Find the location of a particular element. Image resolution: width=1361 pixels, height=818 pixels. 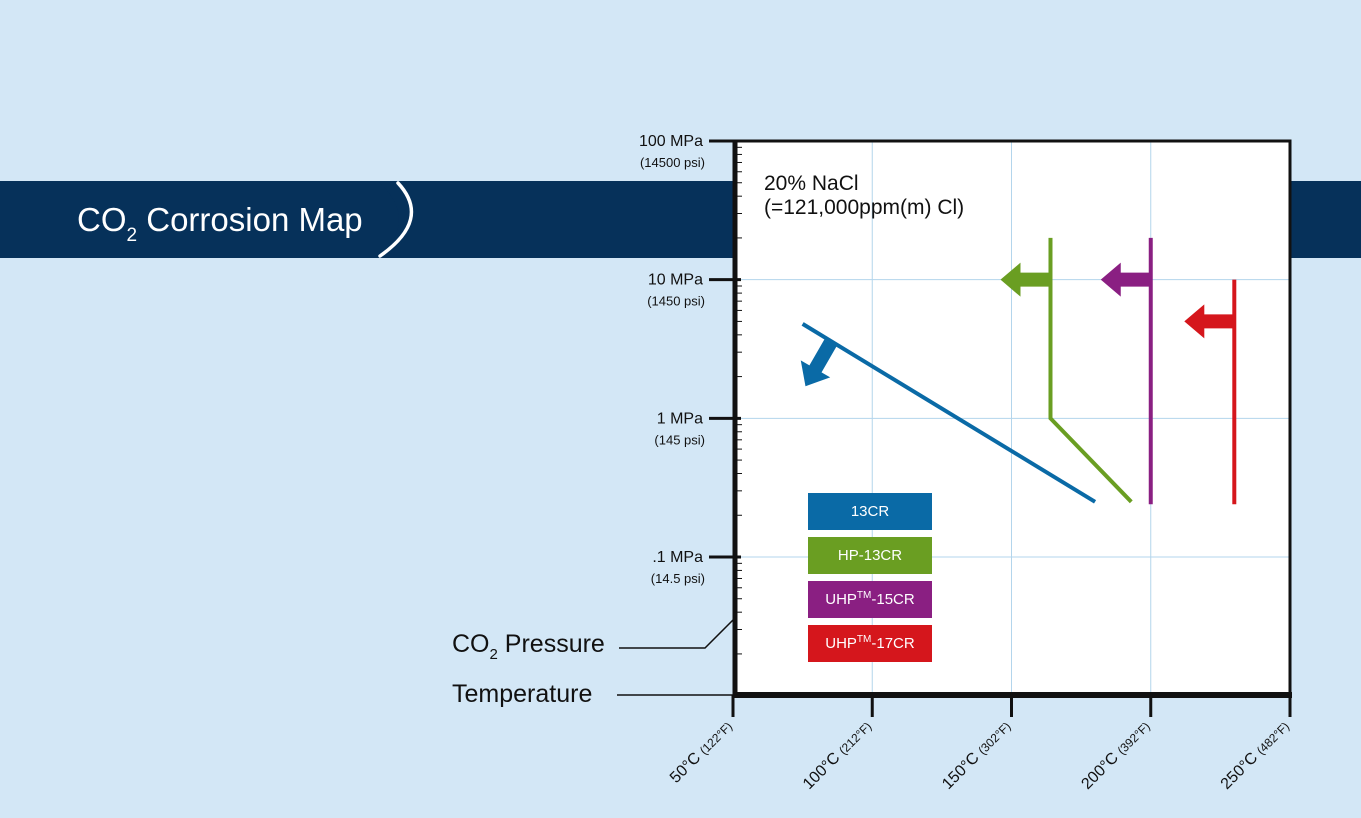

page-title: CO2 Corrosion Map is located at coordinates (220, 223).